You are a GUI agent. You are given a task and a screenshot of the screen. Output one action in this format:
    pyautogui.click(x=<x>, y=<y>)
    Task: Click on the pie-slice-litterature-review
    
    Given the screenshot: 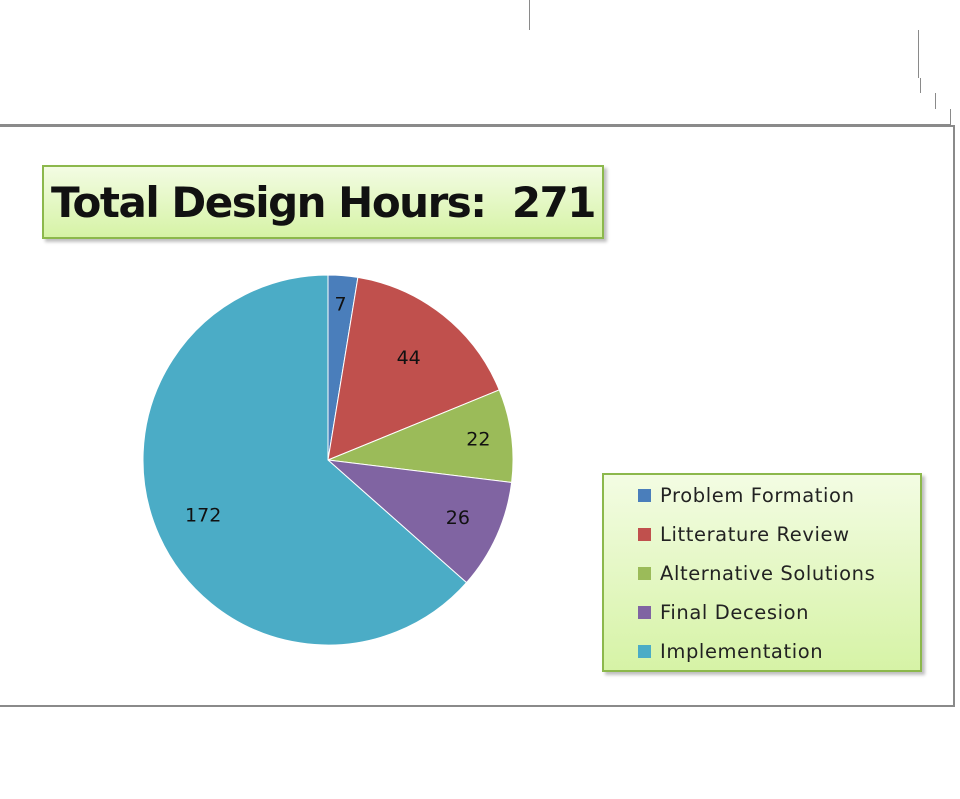 What is the action you would take?
    pyautogui.click(x=413, y=368)
    